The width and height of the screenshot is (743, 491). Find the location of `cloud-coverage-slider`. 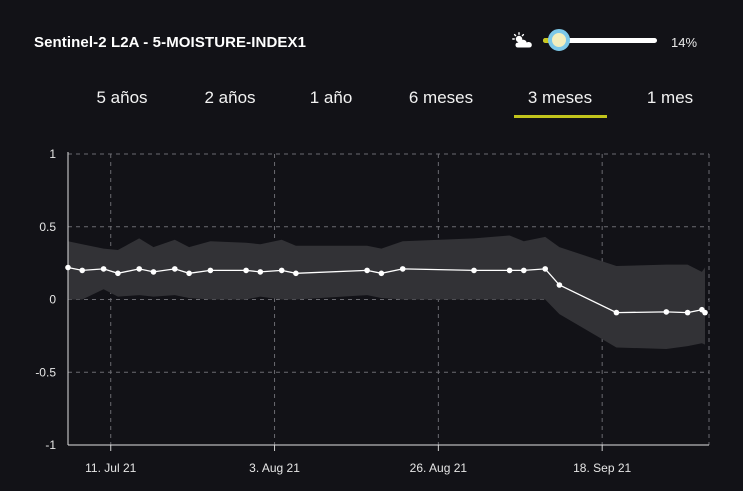

cloud-coverage-slider is located at coordinates (600, 40).